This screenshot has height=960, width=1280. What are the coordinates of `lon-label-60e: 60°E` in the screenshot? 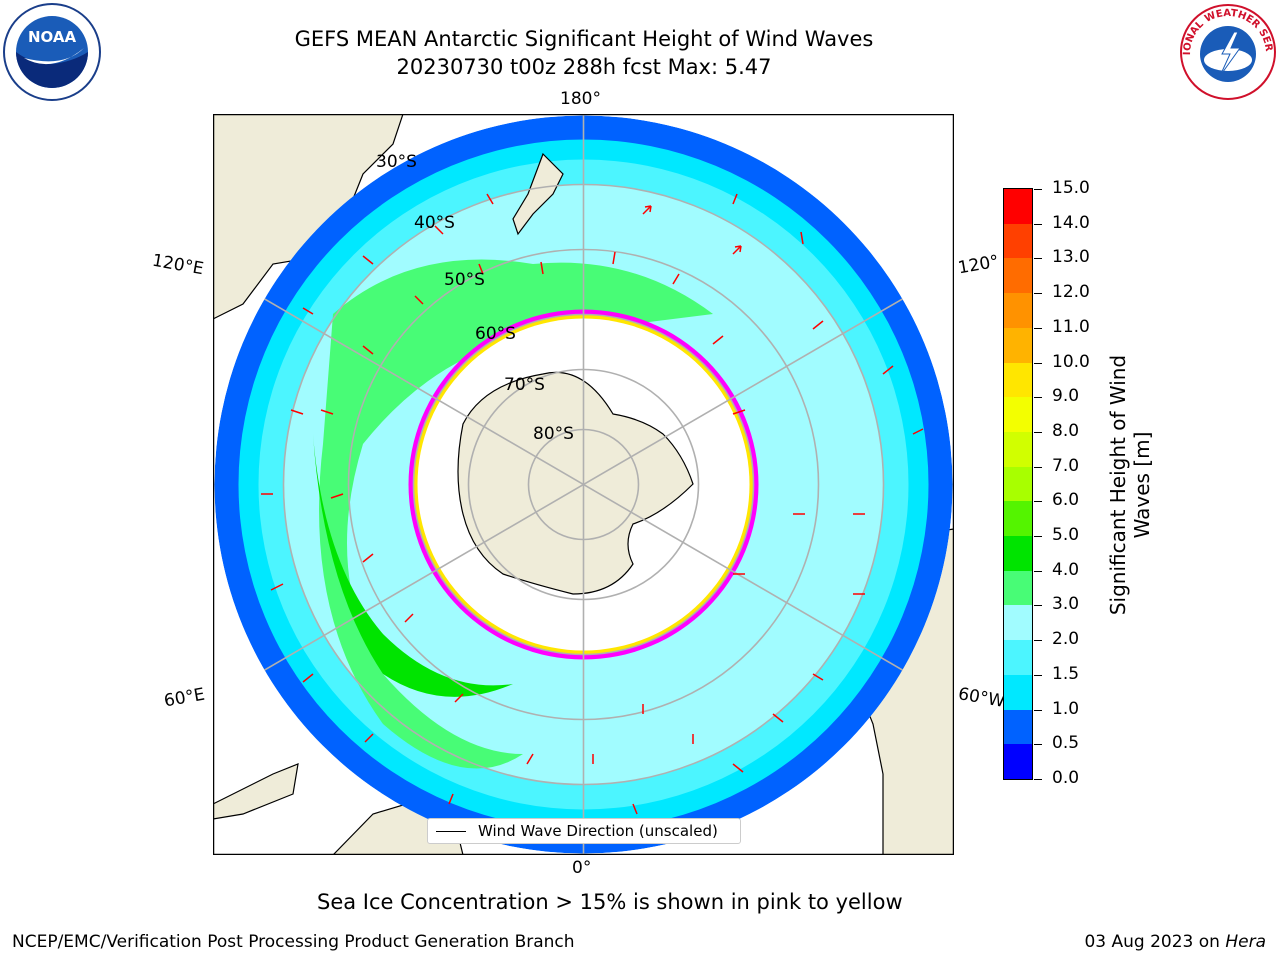 It's located at (184, 698).